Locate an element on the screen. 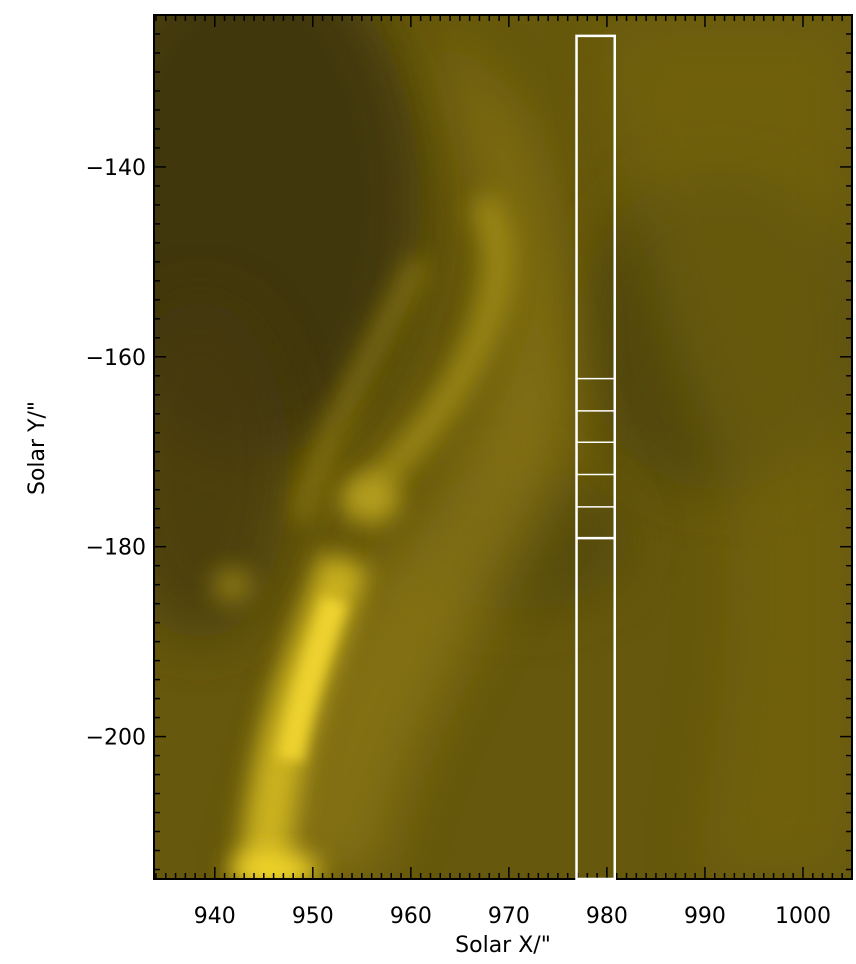  x-tick-label: 960 is located at coordinates (411, 916).